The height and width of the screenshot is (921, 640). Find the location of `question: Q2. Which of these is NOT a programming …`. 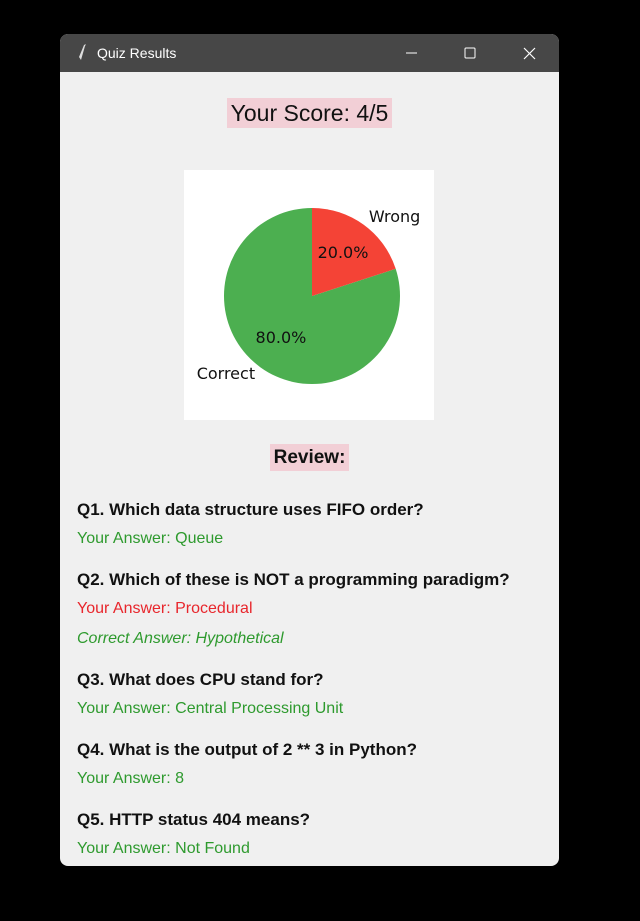

question: Q2. Which of these is NOT a programming … is located at coordinates (293, 579).